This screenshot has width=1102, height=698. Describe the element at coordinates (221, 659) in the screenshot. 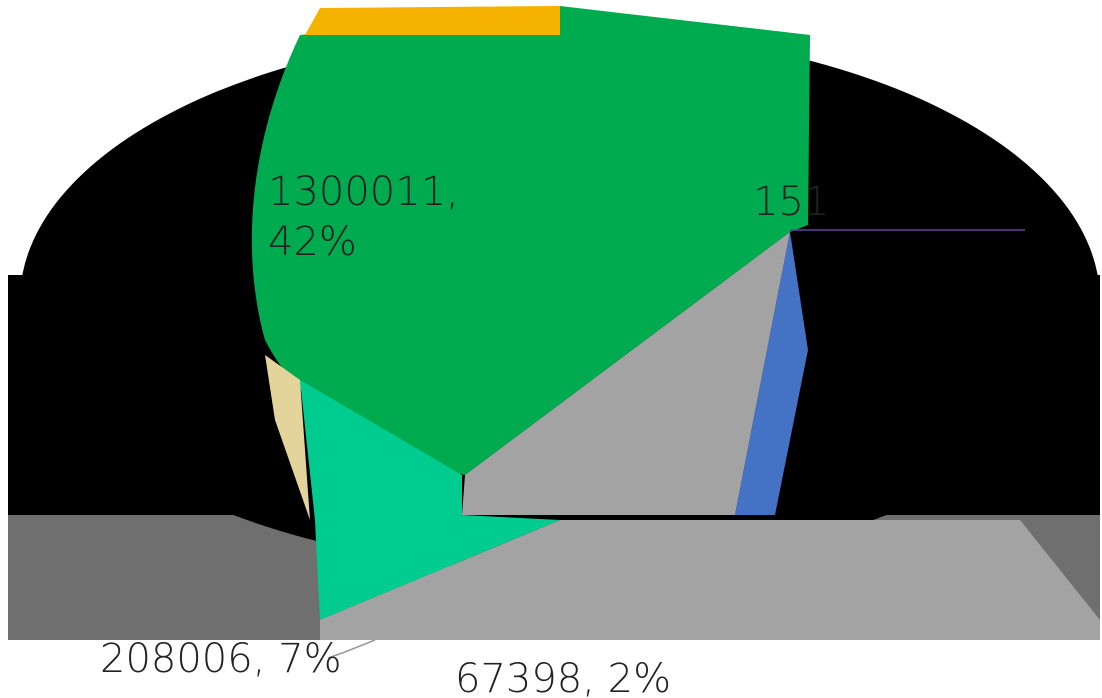

I see `slice-label-208006: 208006, 7%` at that location.